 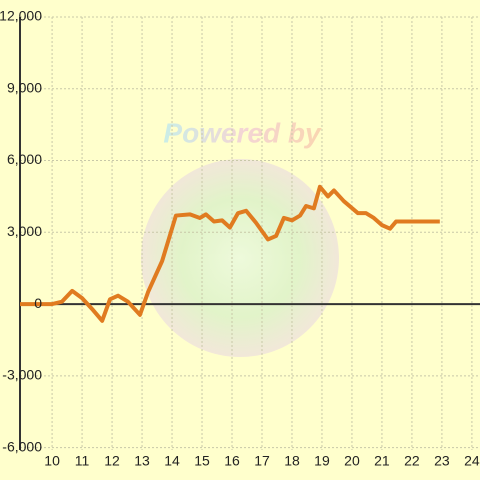 What do you see at coordinates (262, 461) in the screenshot?
I see `x-tick-label: 17` at bounding box center [262, 461].